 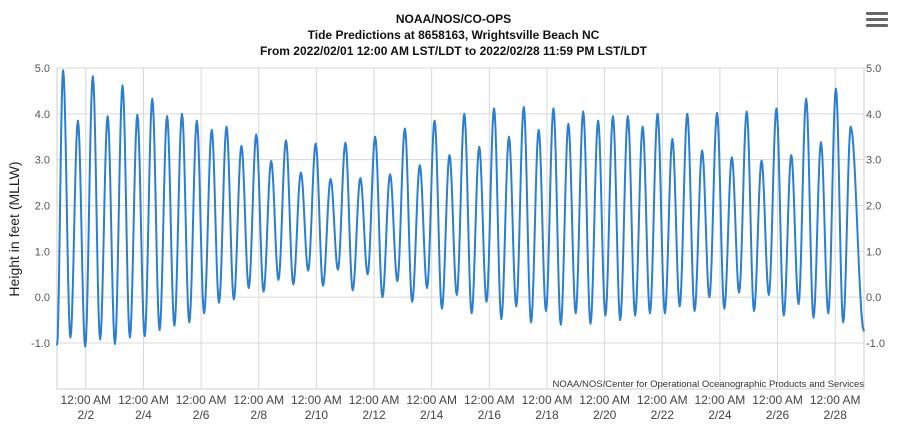 I want to click on y-tick-label: 1.0, so click(x=42, y=252).